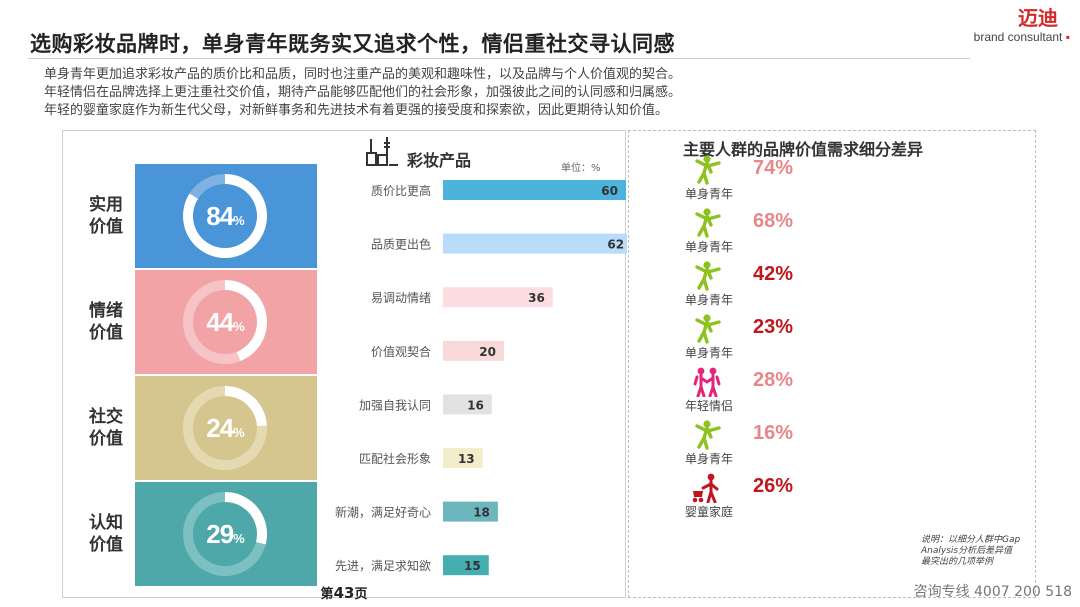  What do you see at coordinates (609, 191) in the screenshot?
I see `bar-value-label: 60` at bounding box center [609, 191].